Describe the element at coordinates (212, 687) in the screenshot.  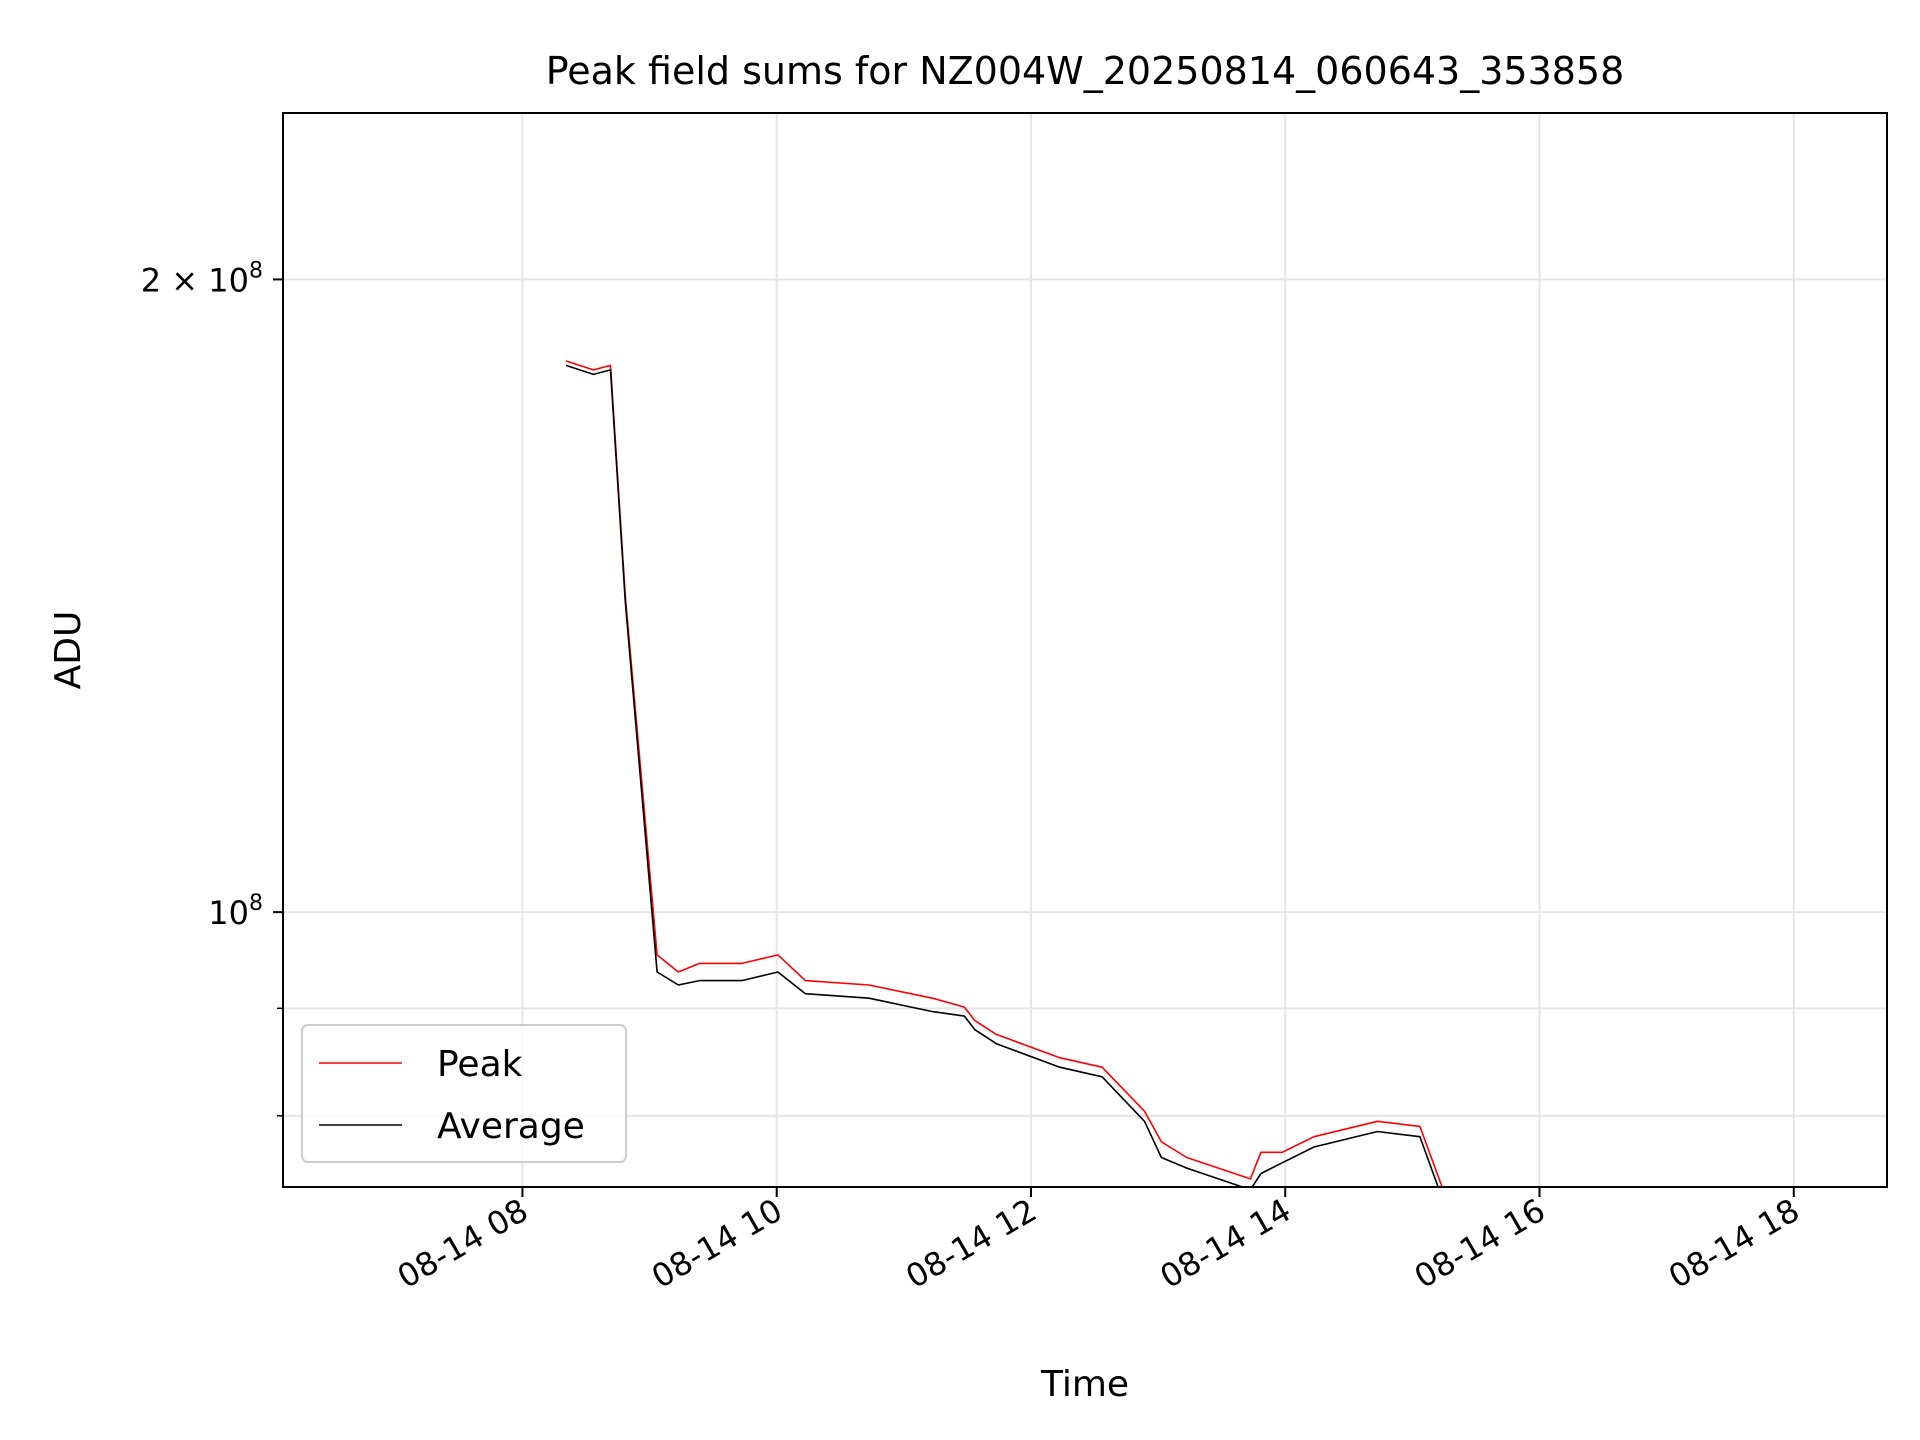
I see `y-axis-ticks: 108 2 × 108` at that location.